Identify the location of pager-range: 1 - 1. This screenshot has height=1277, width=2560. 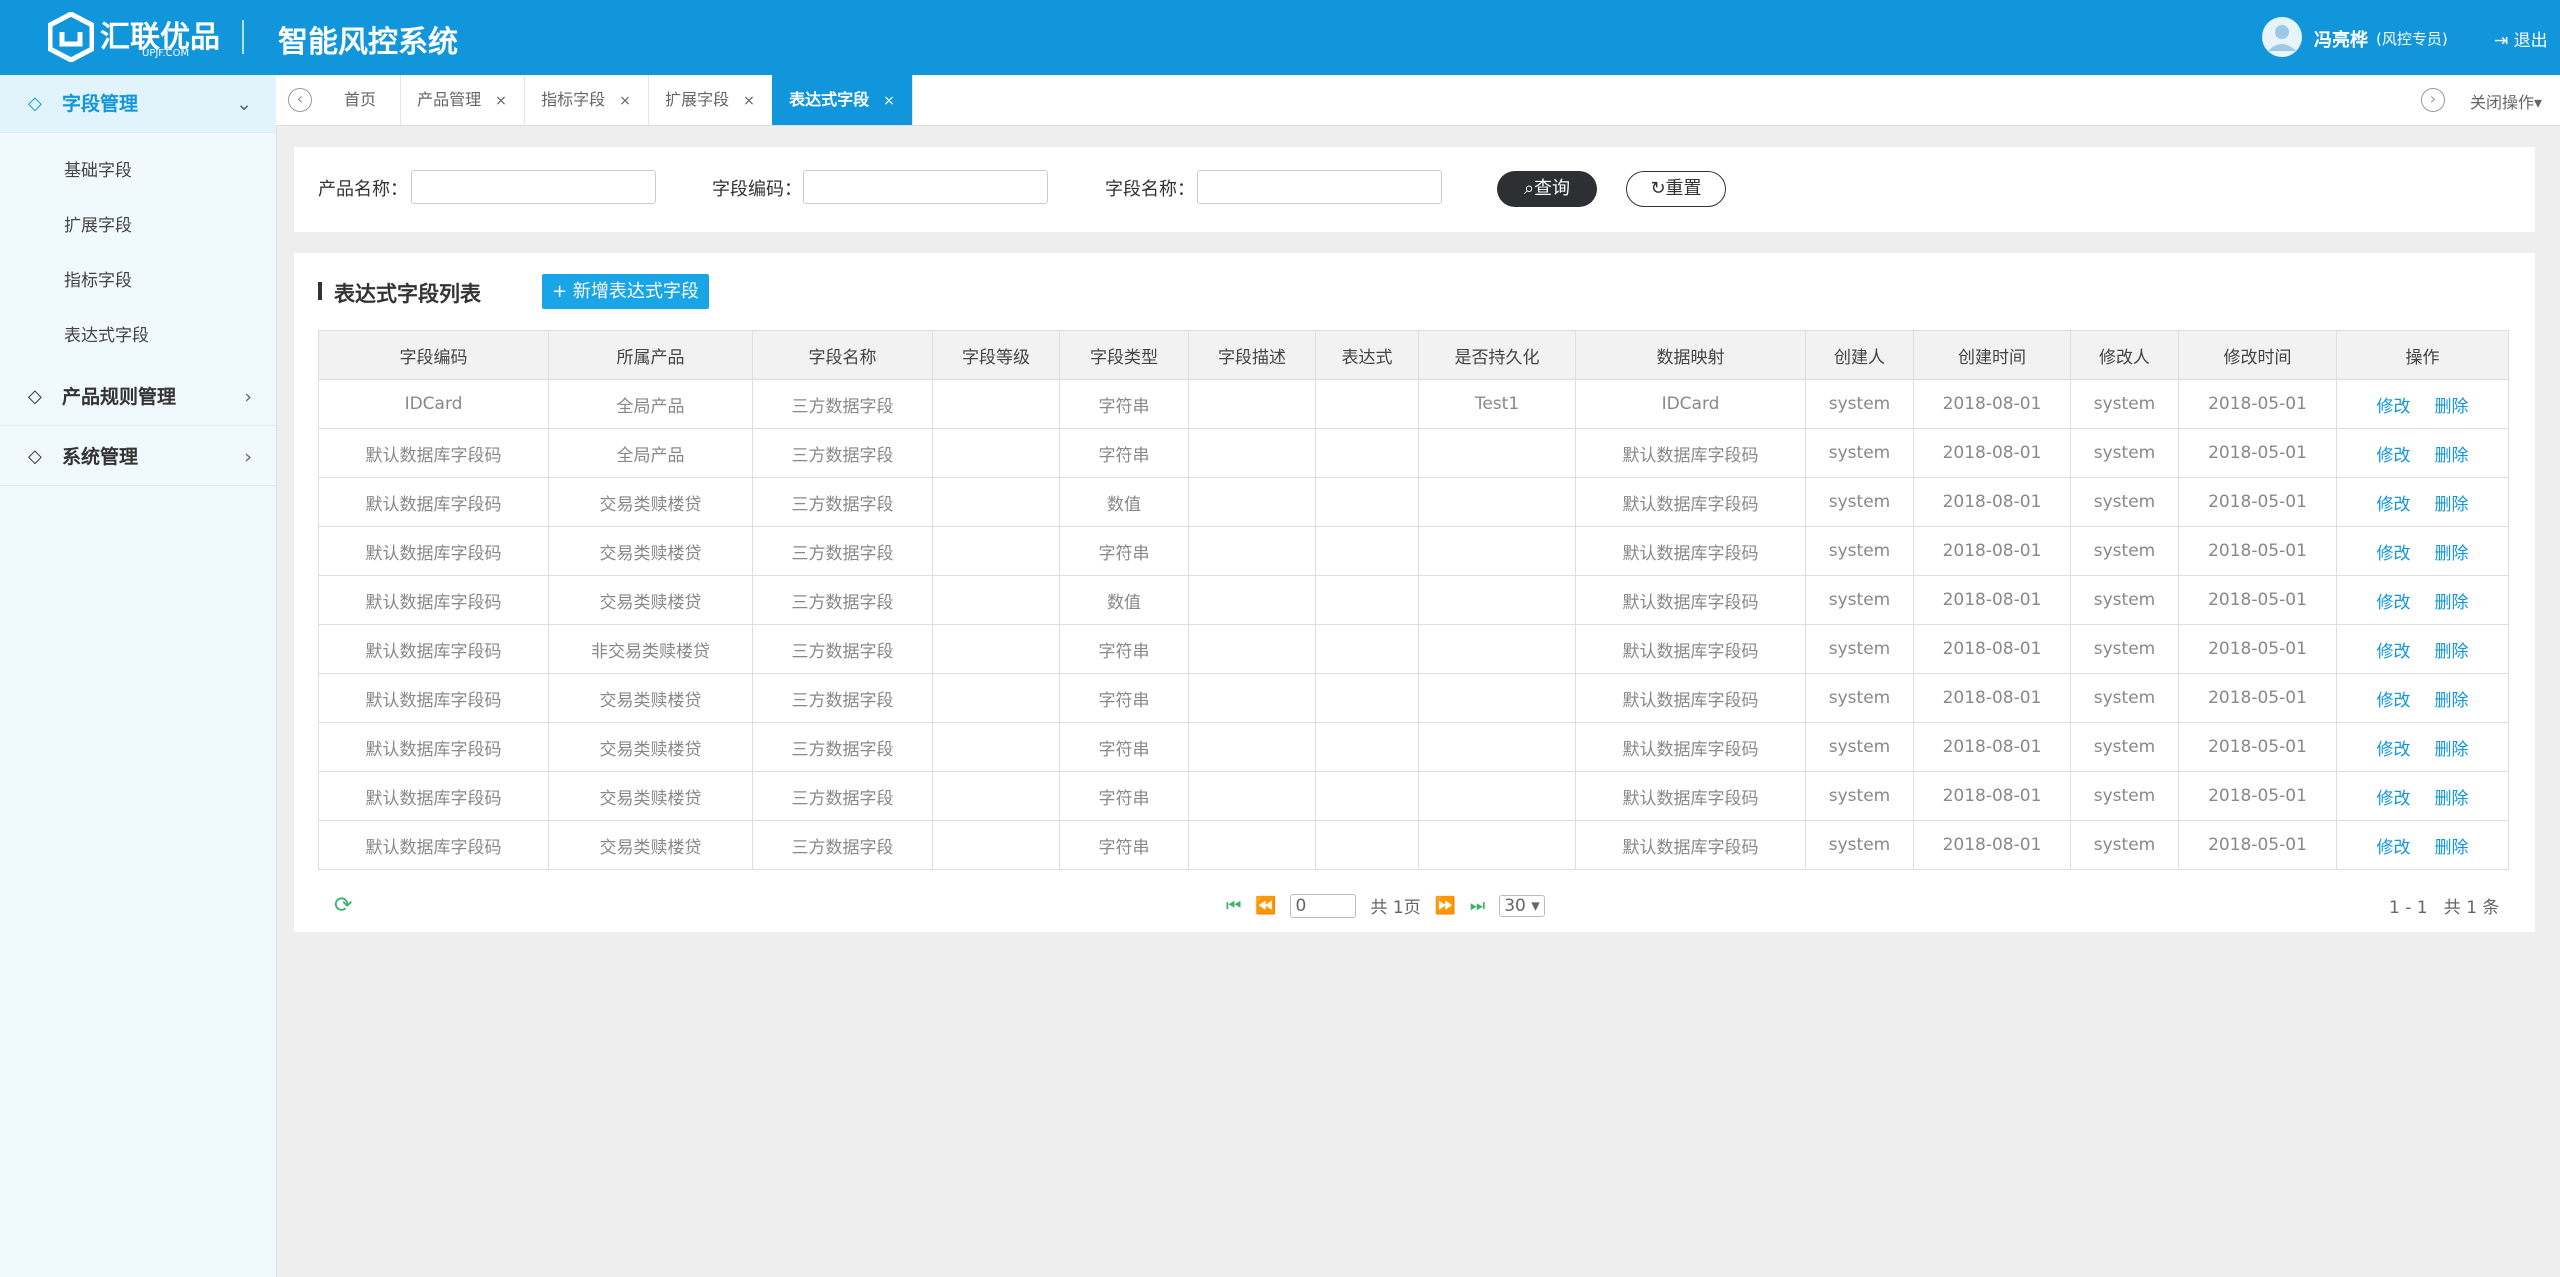
(2408, 908).